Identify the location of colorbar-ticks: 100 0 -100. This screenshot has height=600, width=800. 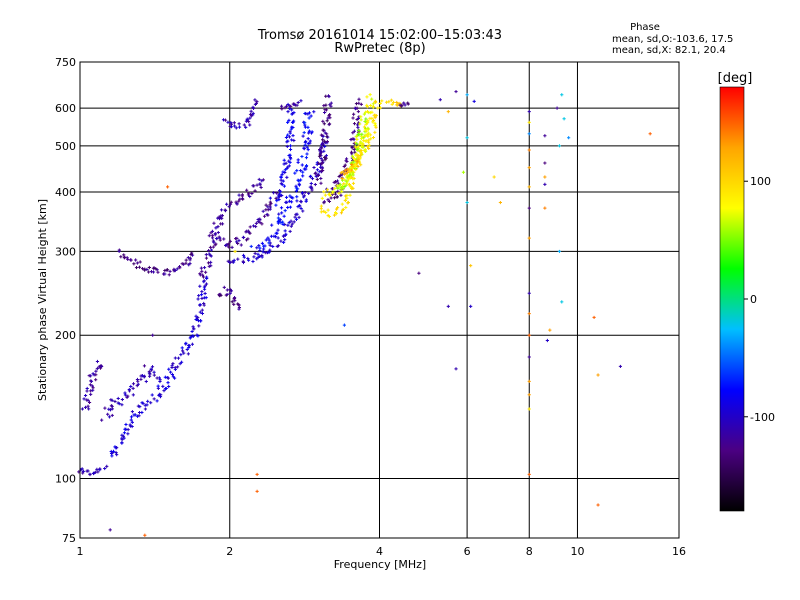
(759, 299).